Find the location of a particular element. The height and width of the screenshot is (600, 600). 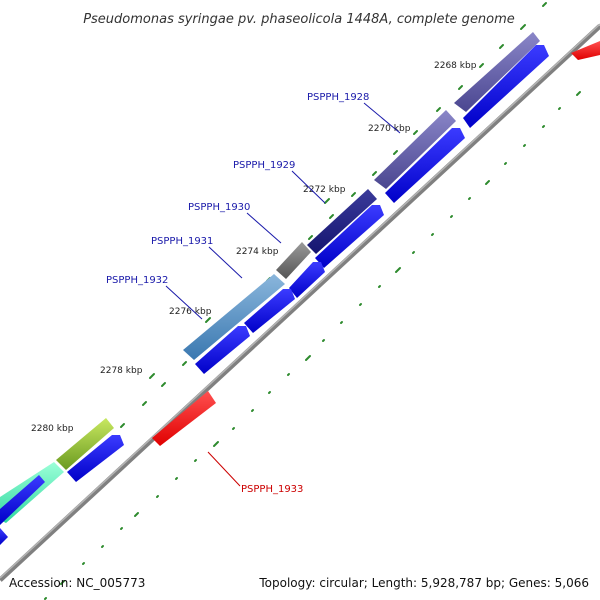

kbp-label: 2268 kbp is located at coordinates (455, 66).